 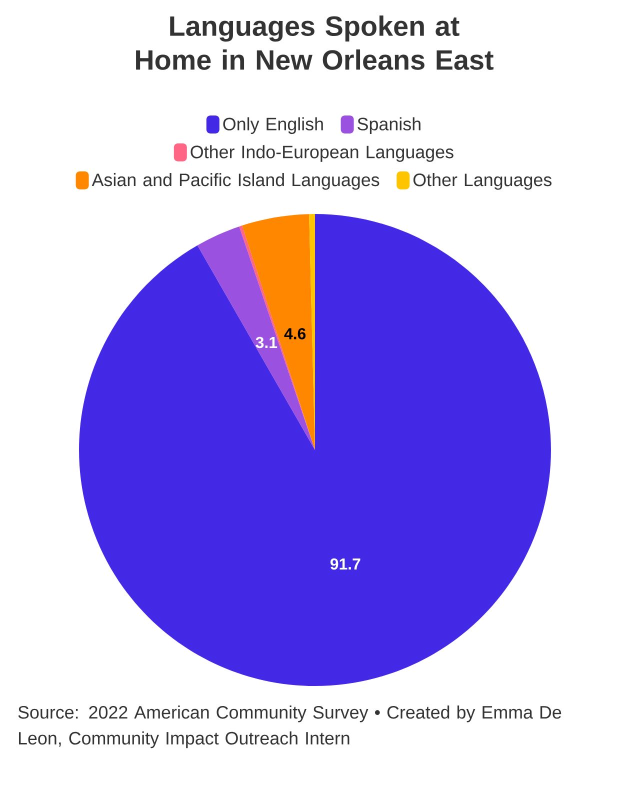 I want to click on legend-label: Asian and Pacific Island Languages, so click(x=236, y=181).